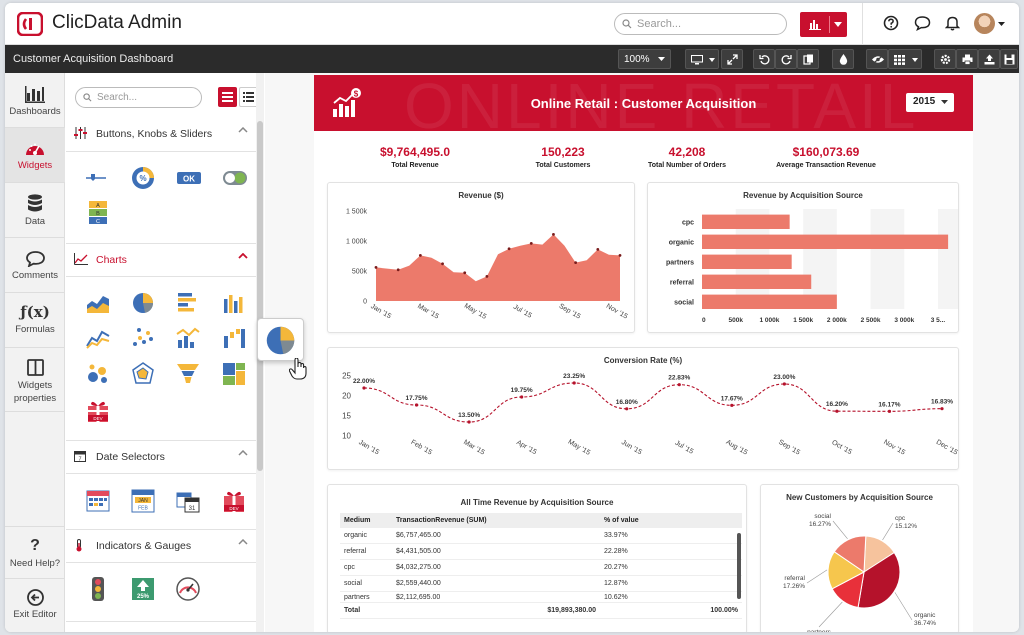 This screenshot has width=1024, height=635. Describe the element at coordinates (227, 97) in the screenshot. I see `list-view-button` at that location.